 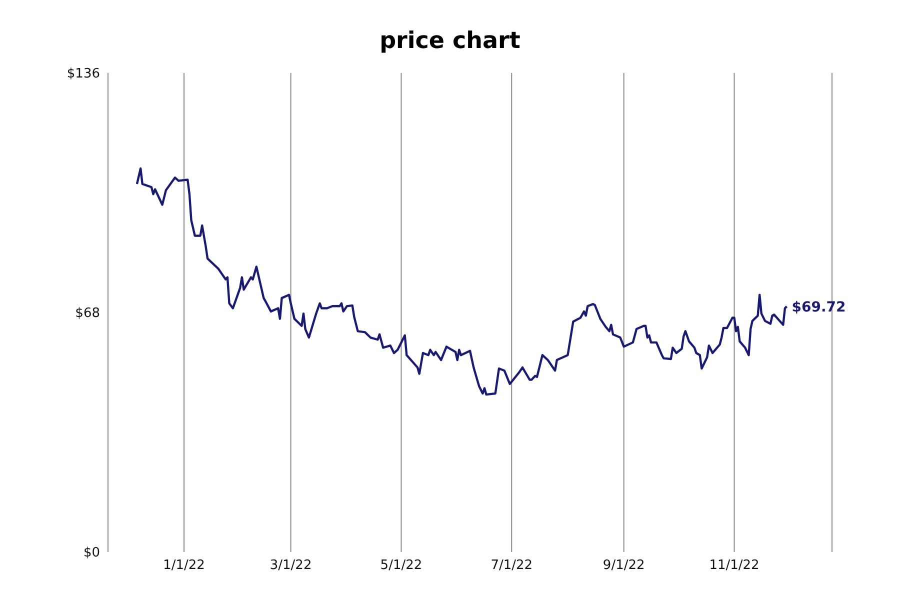 I want to click on x-tick-label: 9/1/22, so click(x=623, y=566).